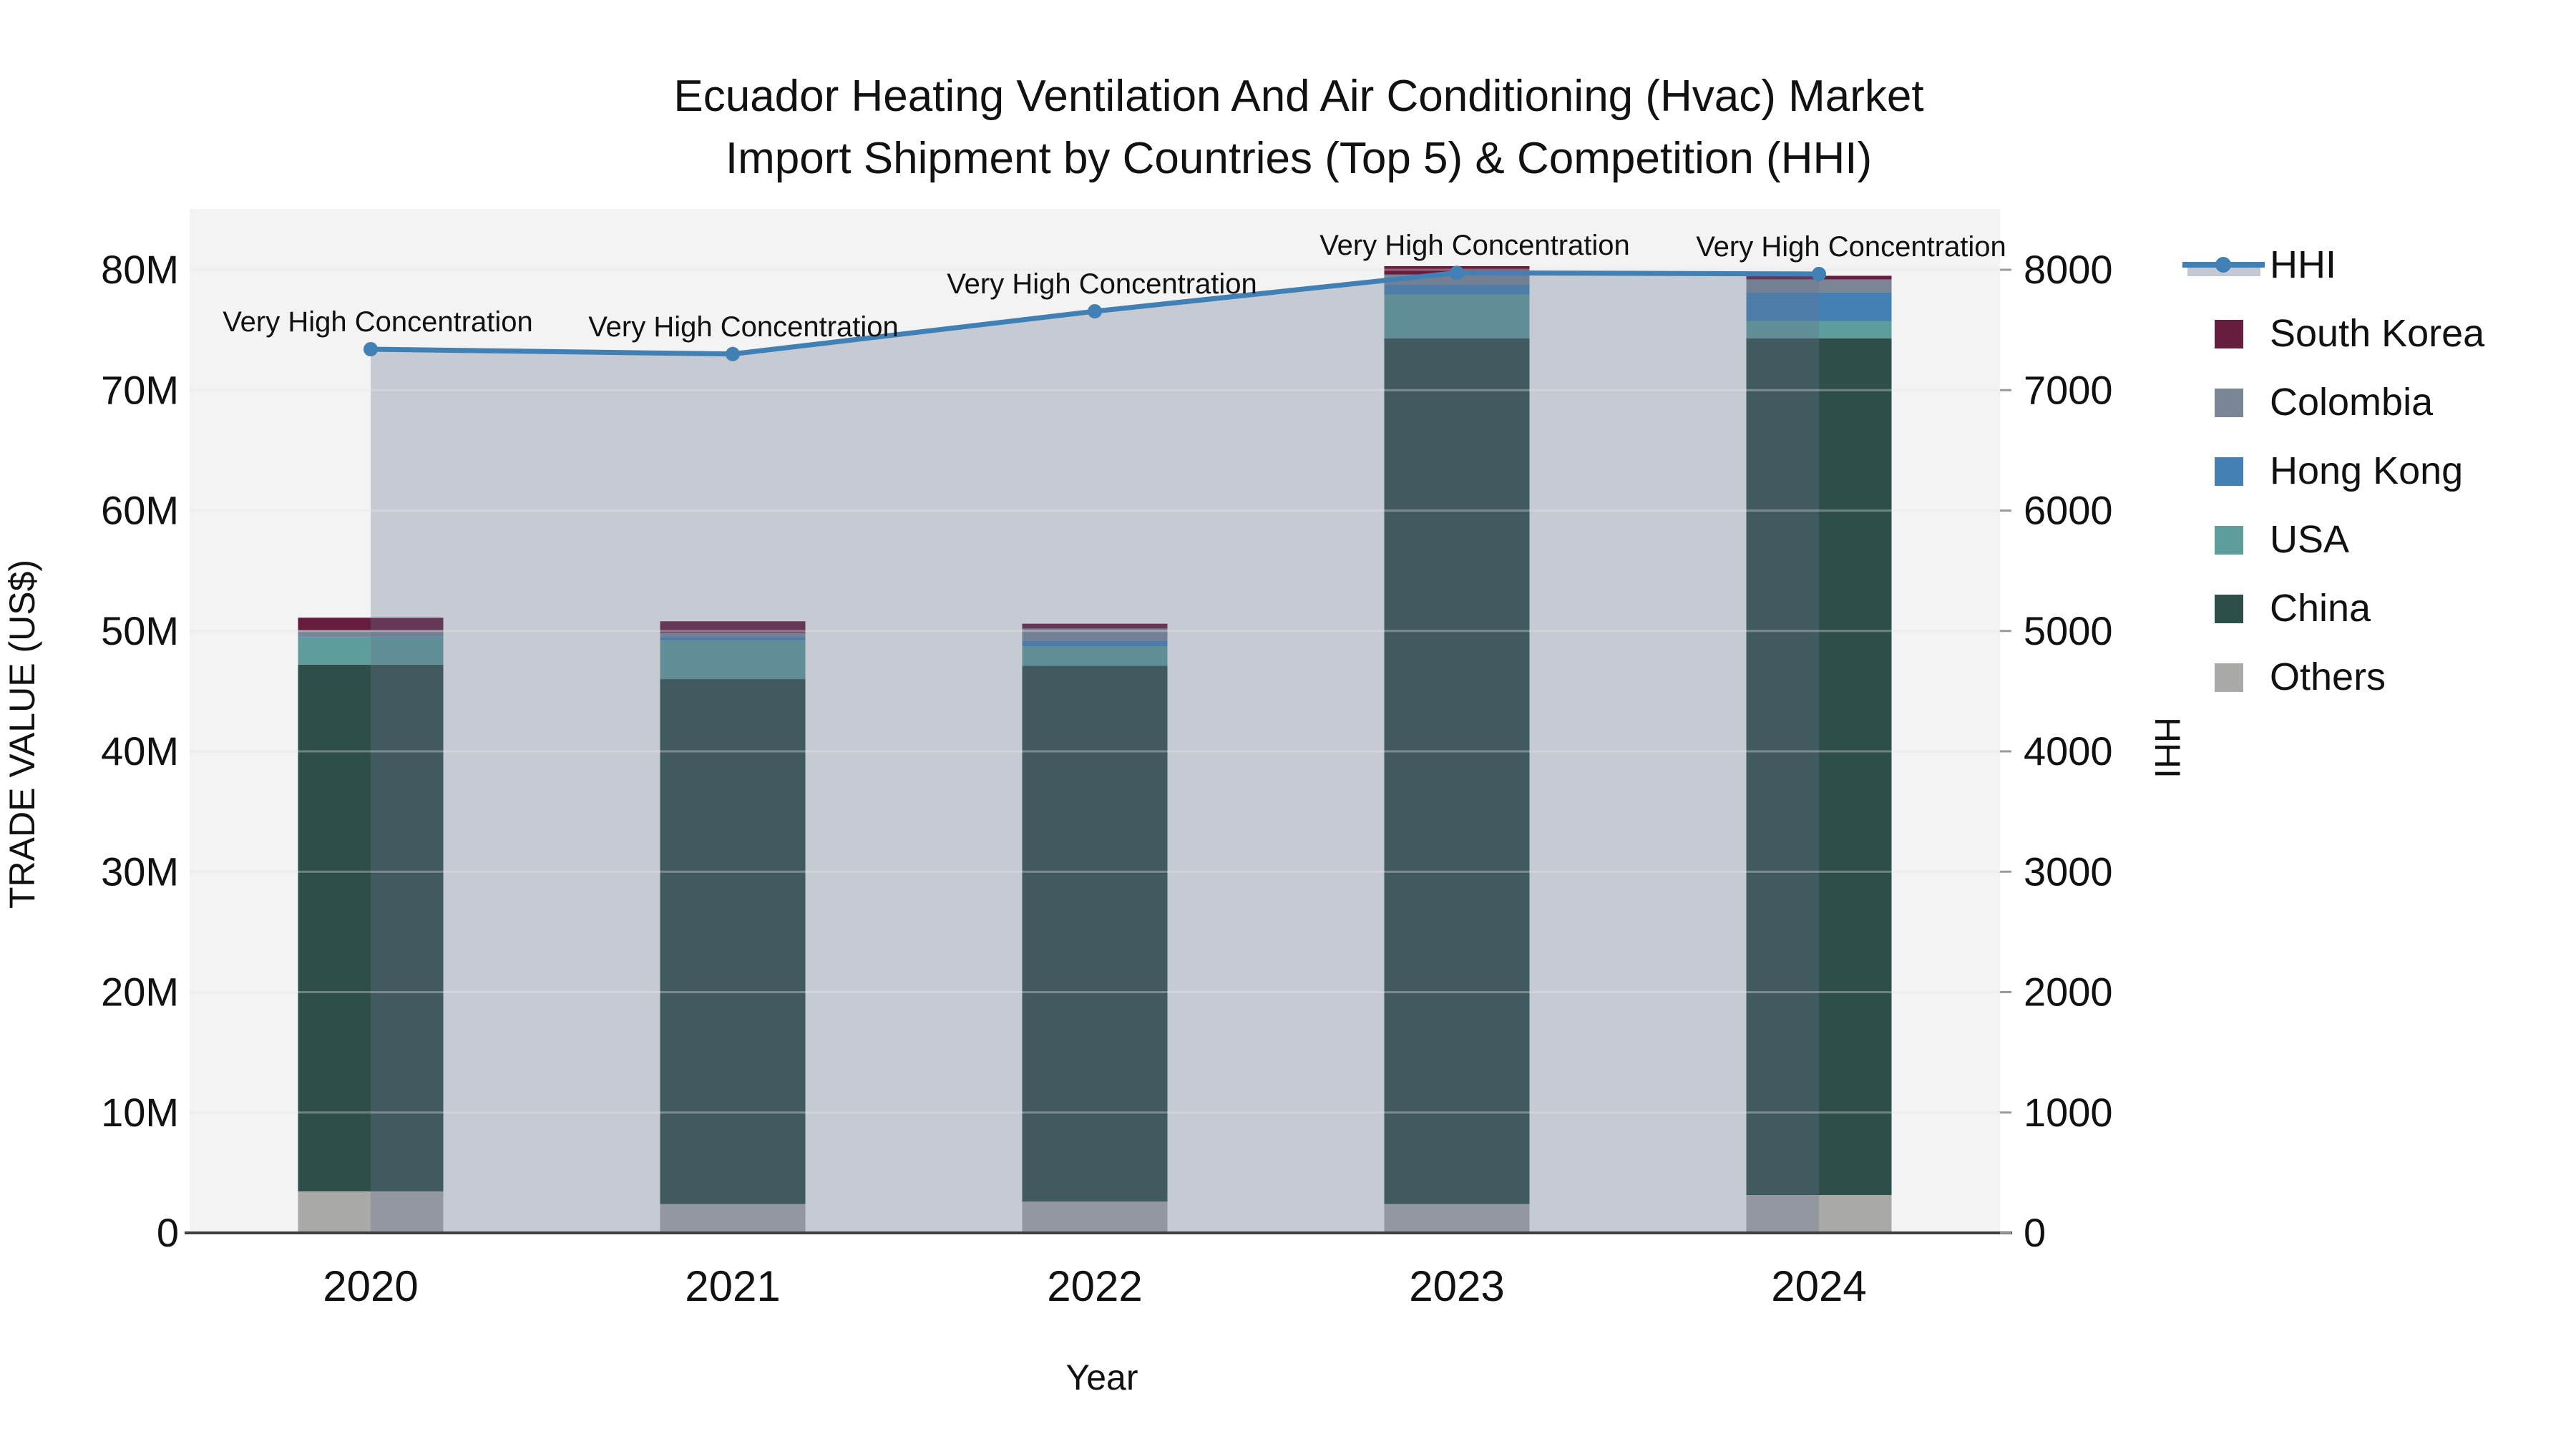 The height and width of the screenshot is (1449, 2576). What do you see at coordinates (2328, 676) in the screenshot?
I see `legend-label: Others` at bounding box center [2328, 676].